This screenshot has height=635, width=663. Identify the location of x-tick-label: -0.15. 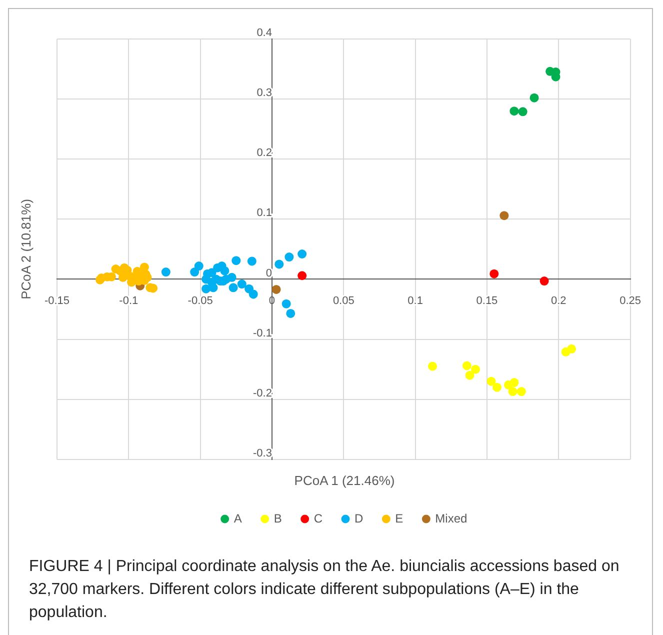
(57, 300).